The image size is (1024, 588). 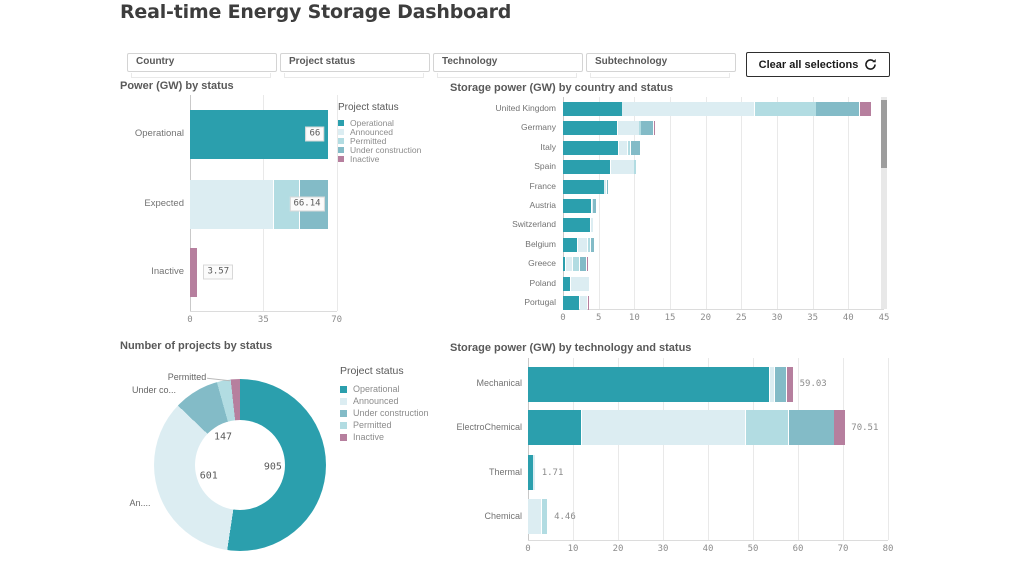 What do you see at coordinates (548, 146) in the screenshot?
I see `category-label: Italy` at bounding box center [548, 146].